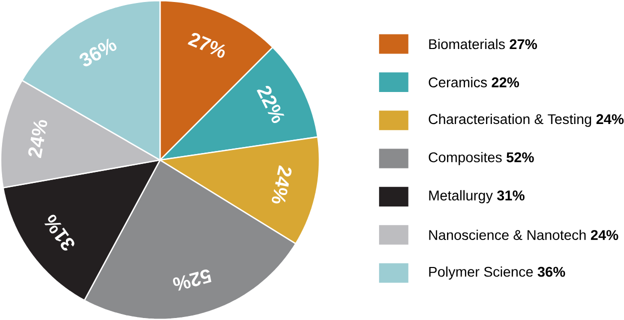 This screenshot has width=624, height=320. Describe the element at coordinates (192, 280) in the screenshot. I see `data-label: 52%` at that location.